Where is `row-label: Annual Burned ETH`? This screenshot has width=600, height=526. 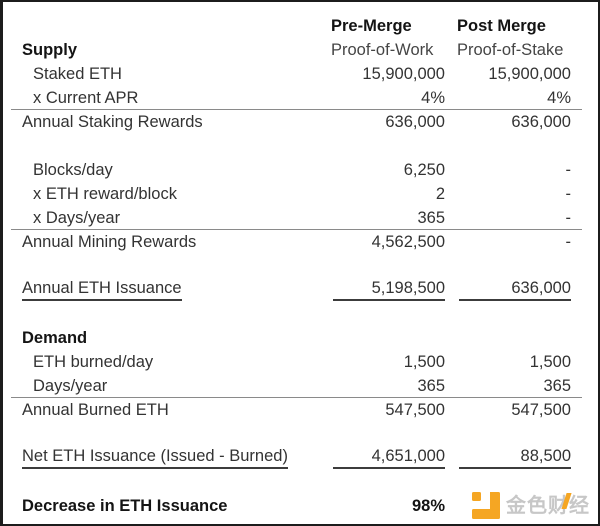 row-label: Annual Burned ETH is located at coordinates (95, 409).